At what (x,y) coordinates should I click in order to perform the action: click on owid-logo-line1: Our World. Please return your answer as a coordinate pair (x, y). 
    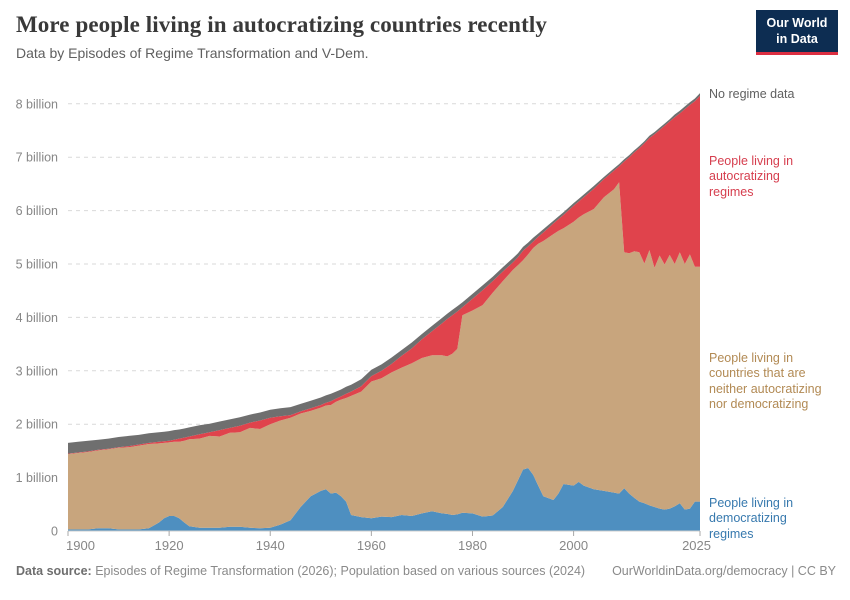
    Looking at the image, I should click on (797, 23).